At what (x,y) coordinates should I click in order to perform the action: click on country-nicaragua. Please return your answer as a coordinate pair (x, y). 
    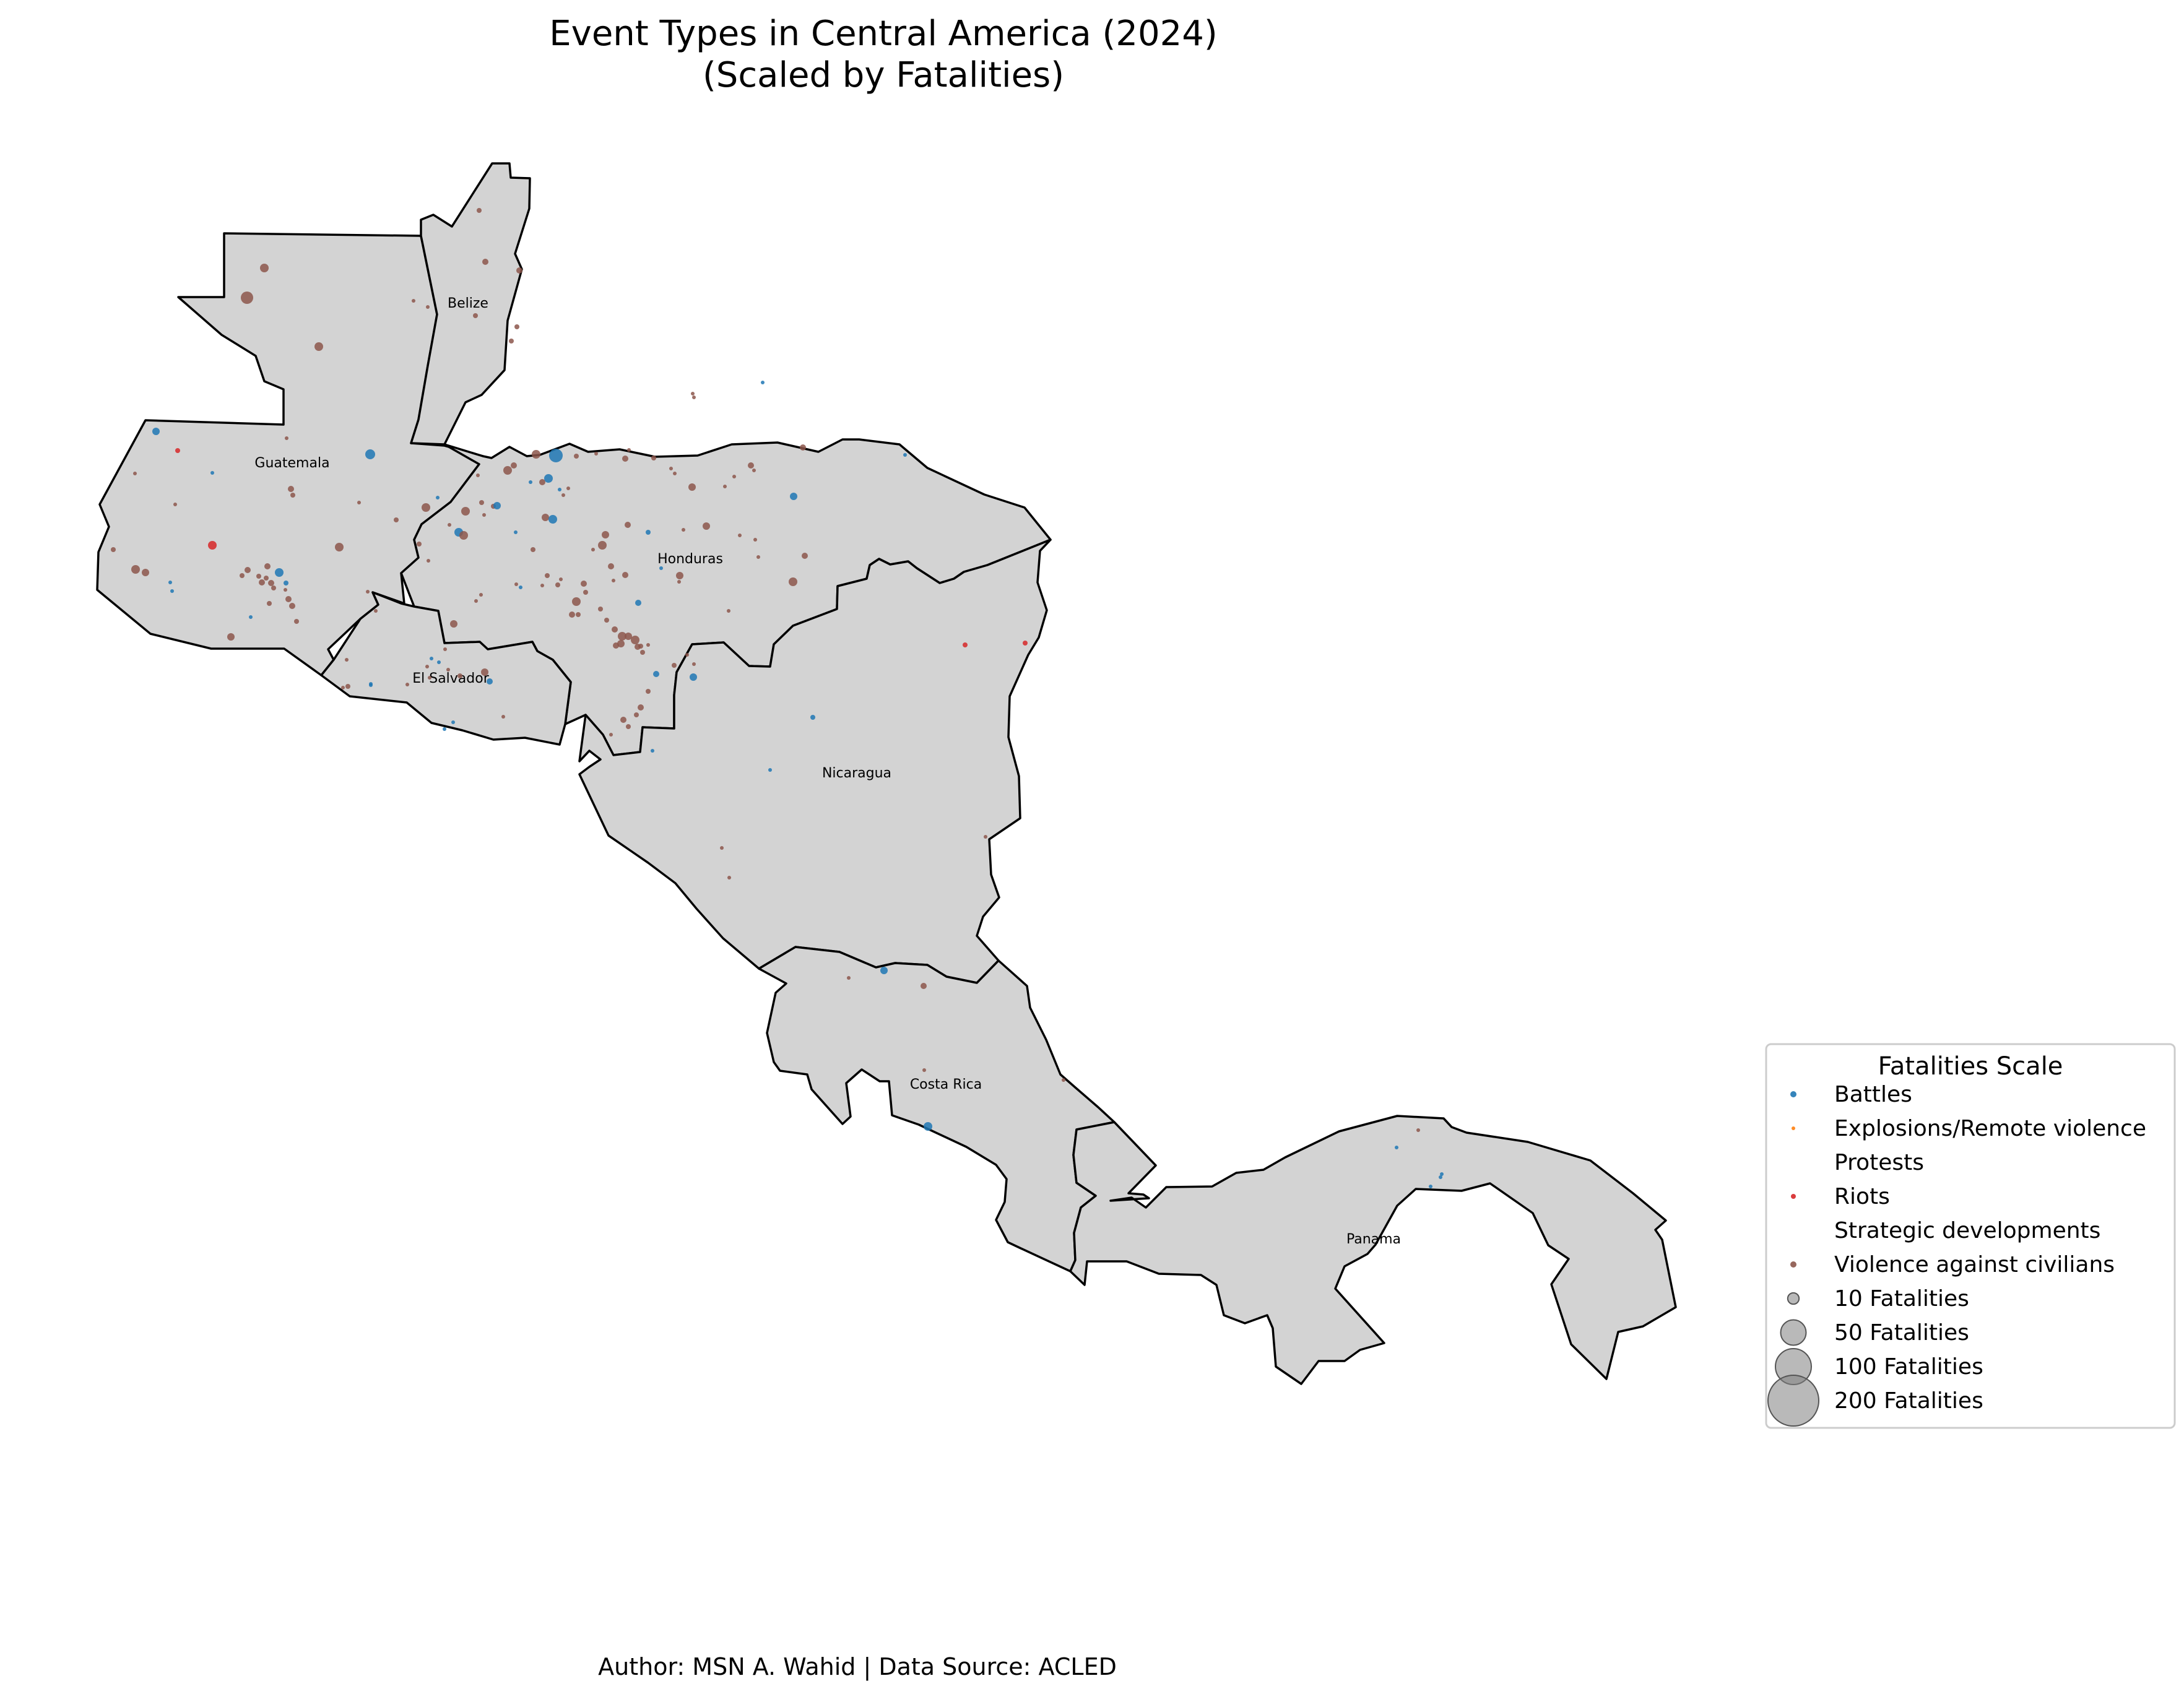
    Looking at the image, I should click on (815, 761).